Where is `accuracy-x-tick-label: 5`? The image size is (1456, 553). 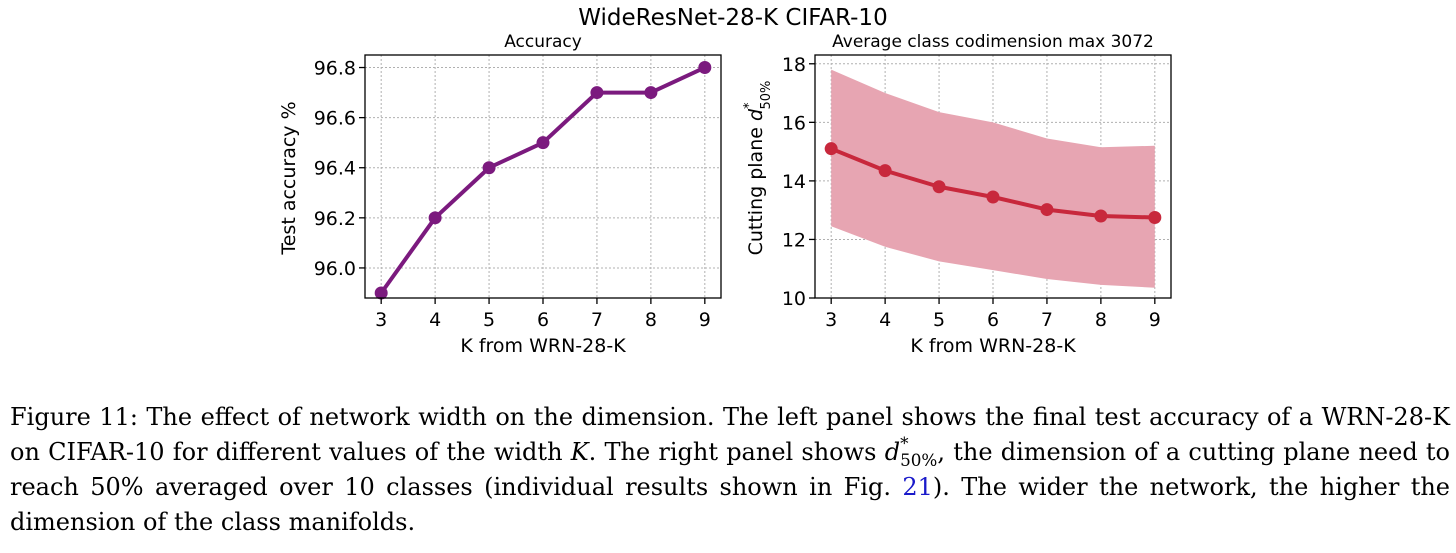 accuracy-x-tick-label: 5 is located at coordinates (489, 320).